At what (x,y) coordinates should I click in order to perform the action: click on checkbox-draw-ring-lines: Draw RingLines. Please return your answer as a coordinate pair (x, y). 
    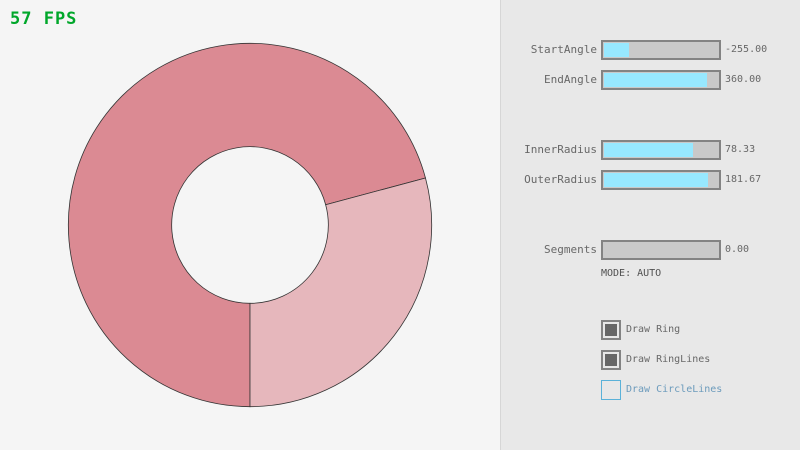
    Looking at the image, I should click on (700, 360).